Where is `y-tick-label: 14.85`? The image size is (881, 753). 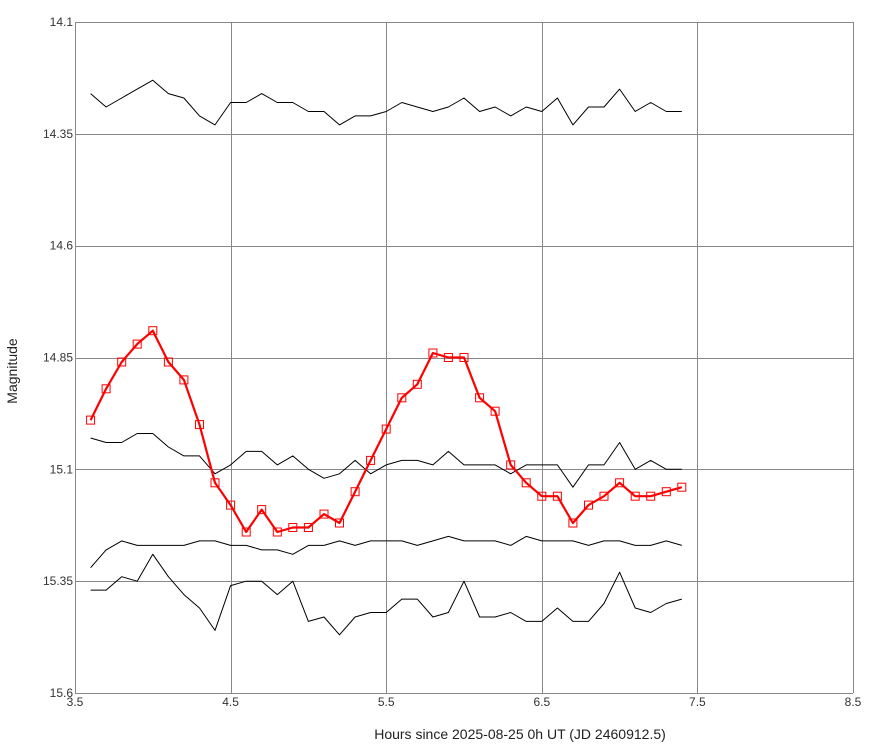 y-tick-label: 14.85 is located at coordinates (58, 358).